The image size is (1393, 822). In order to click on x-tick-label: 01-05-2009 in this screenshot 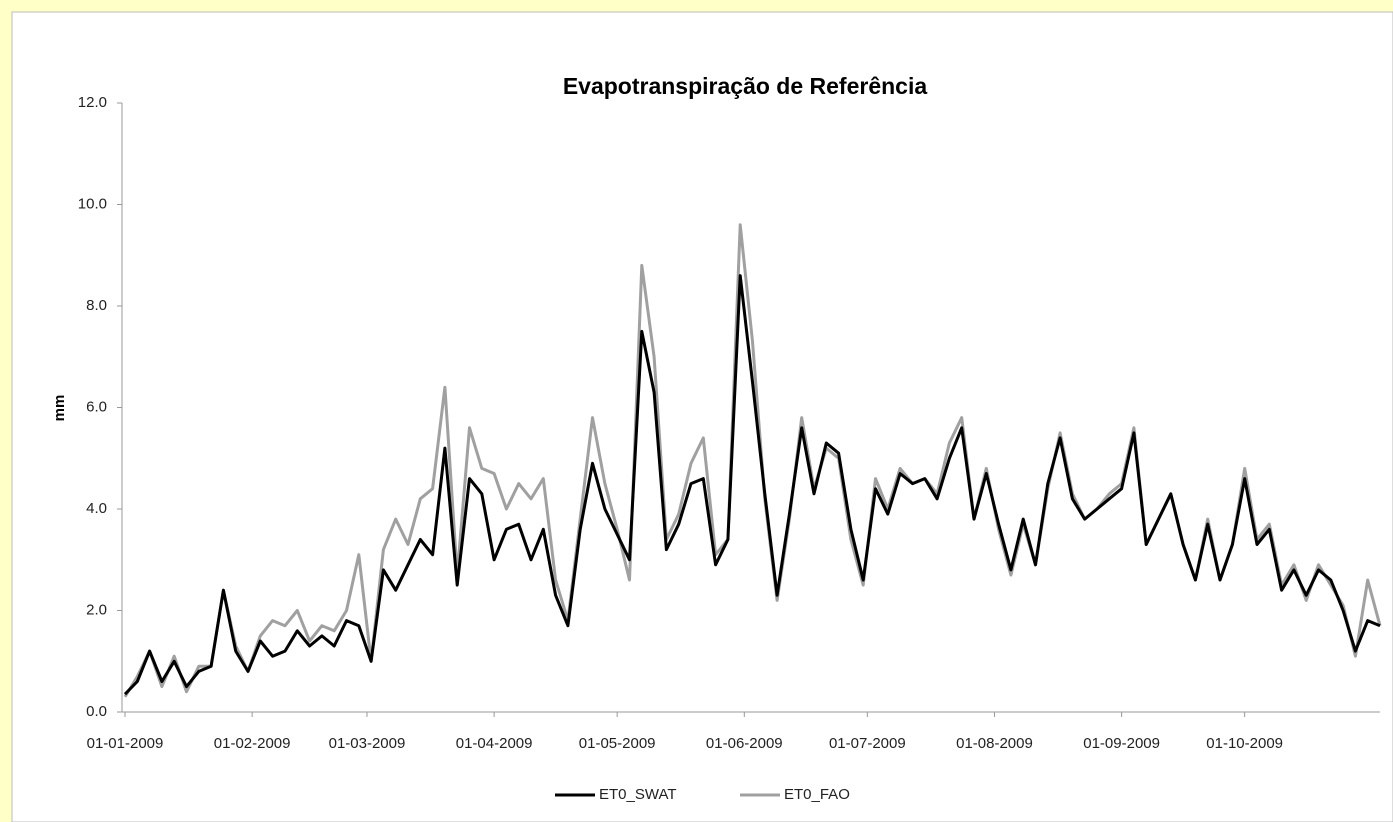, I will do `click(617, 743)`.